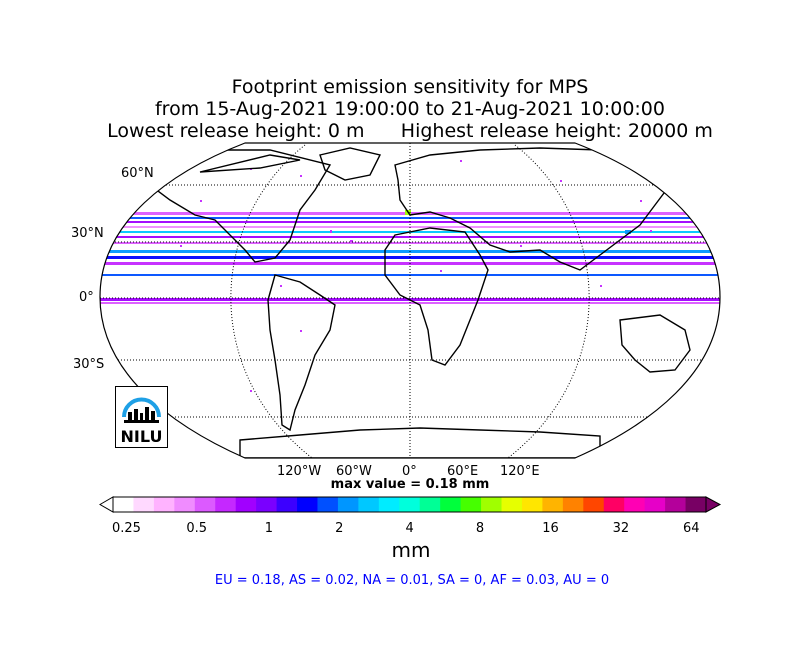  I want to click on colorbar-tick-label: 64, so click(691, 528).